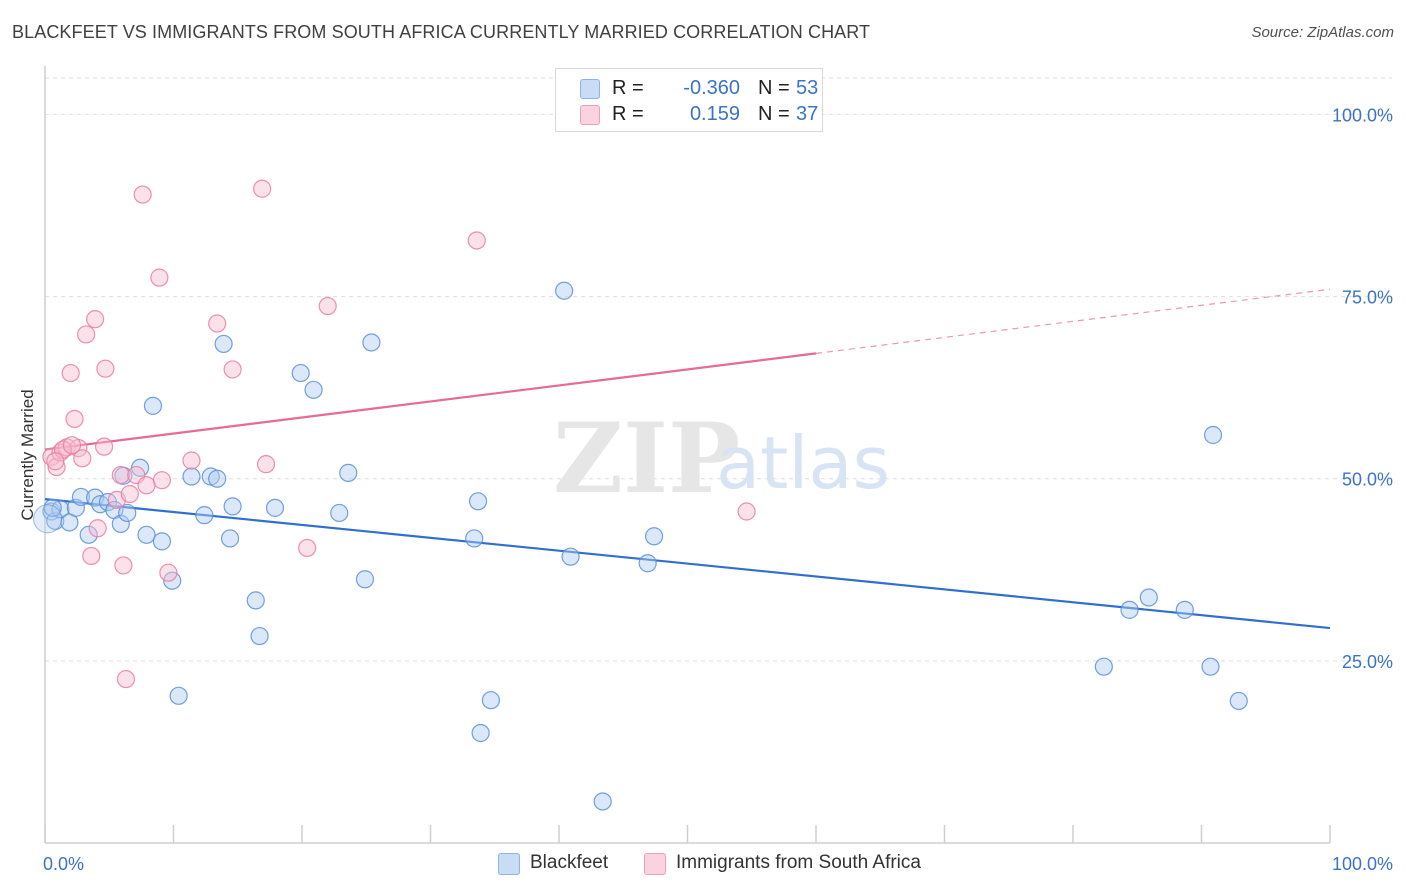 This screenshot has width=1406, height=892. I want to click on legend-n-value: 37, so click(807, 114).